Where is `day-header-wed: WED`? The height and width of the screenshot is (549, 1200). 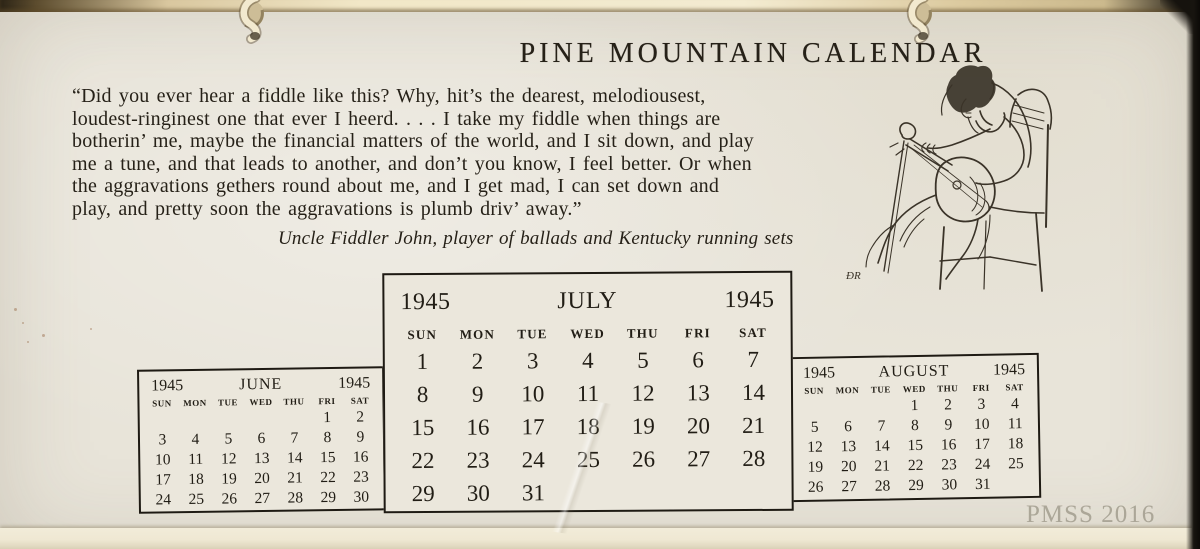
day-header-wed: WED is located at coordinates (261, 402).